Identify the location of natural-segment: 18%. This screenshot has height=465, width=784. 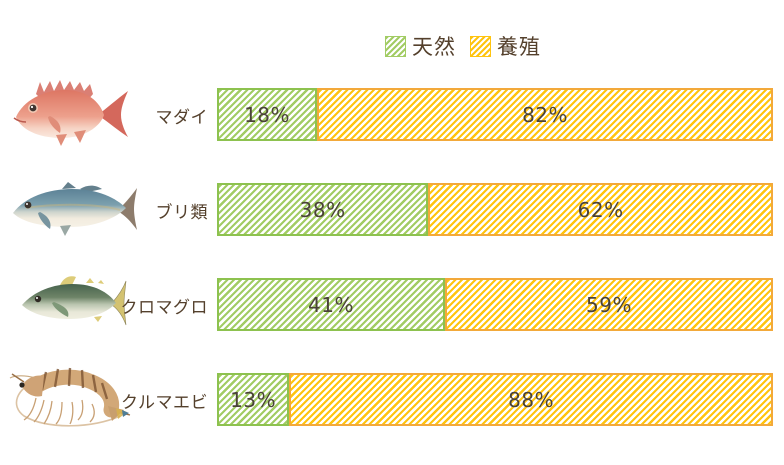
(267, 114).